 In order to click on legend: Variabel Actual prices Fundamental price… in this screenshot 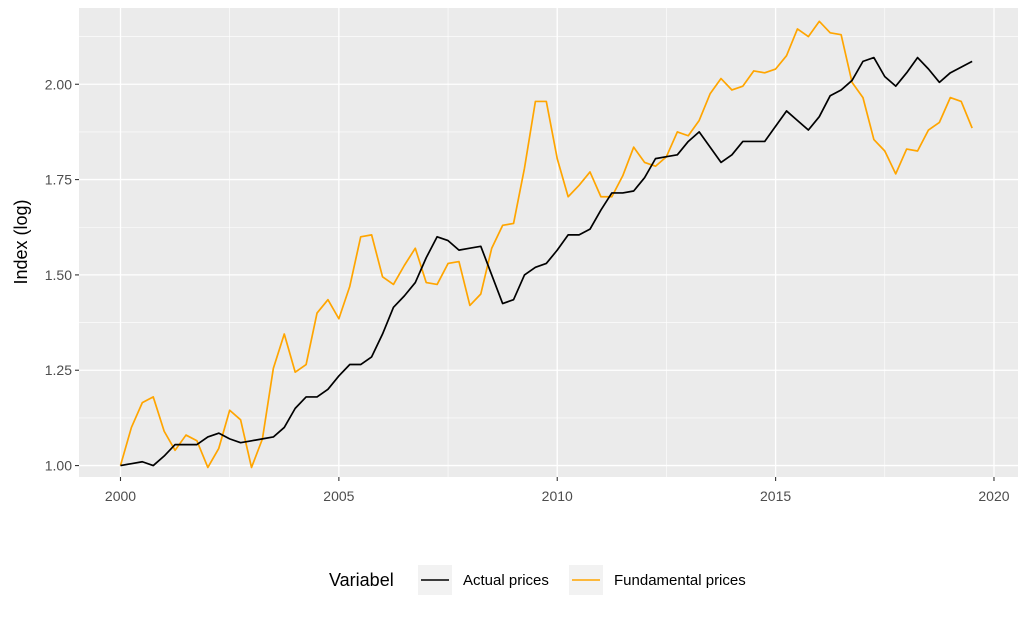, I will do `click(537, 580)`.